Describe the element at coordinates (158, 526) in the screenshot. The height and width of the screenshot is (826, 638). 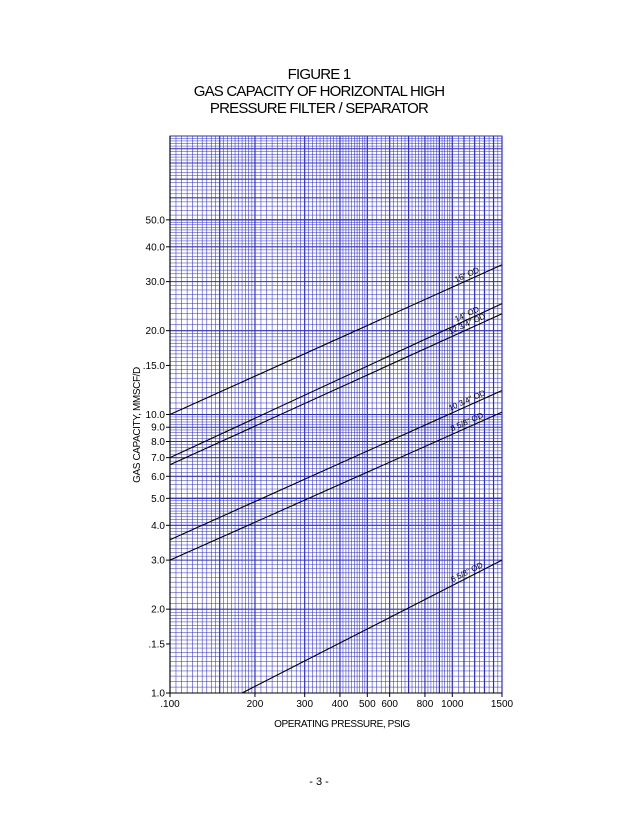
I see `y-tick-label: 4.0` at that location.